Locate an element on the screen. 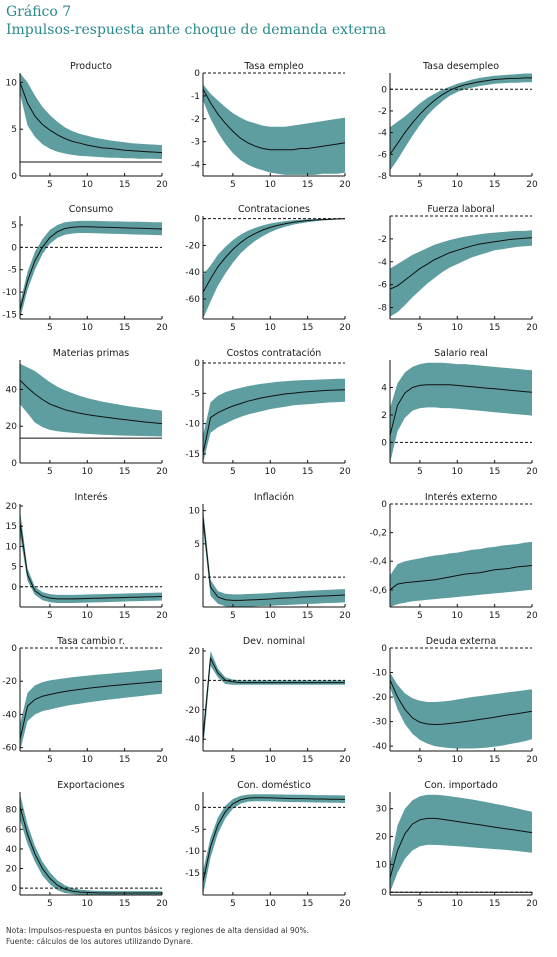 The height and width of the screenshot is (957, 557). y-tick-label: 2 is located at coordinates (384, 416).